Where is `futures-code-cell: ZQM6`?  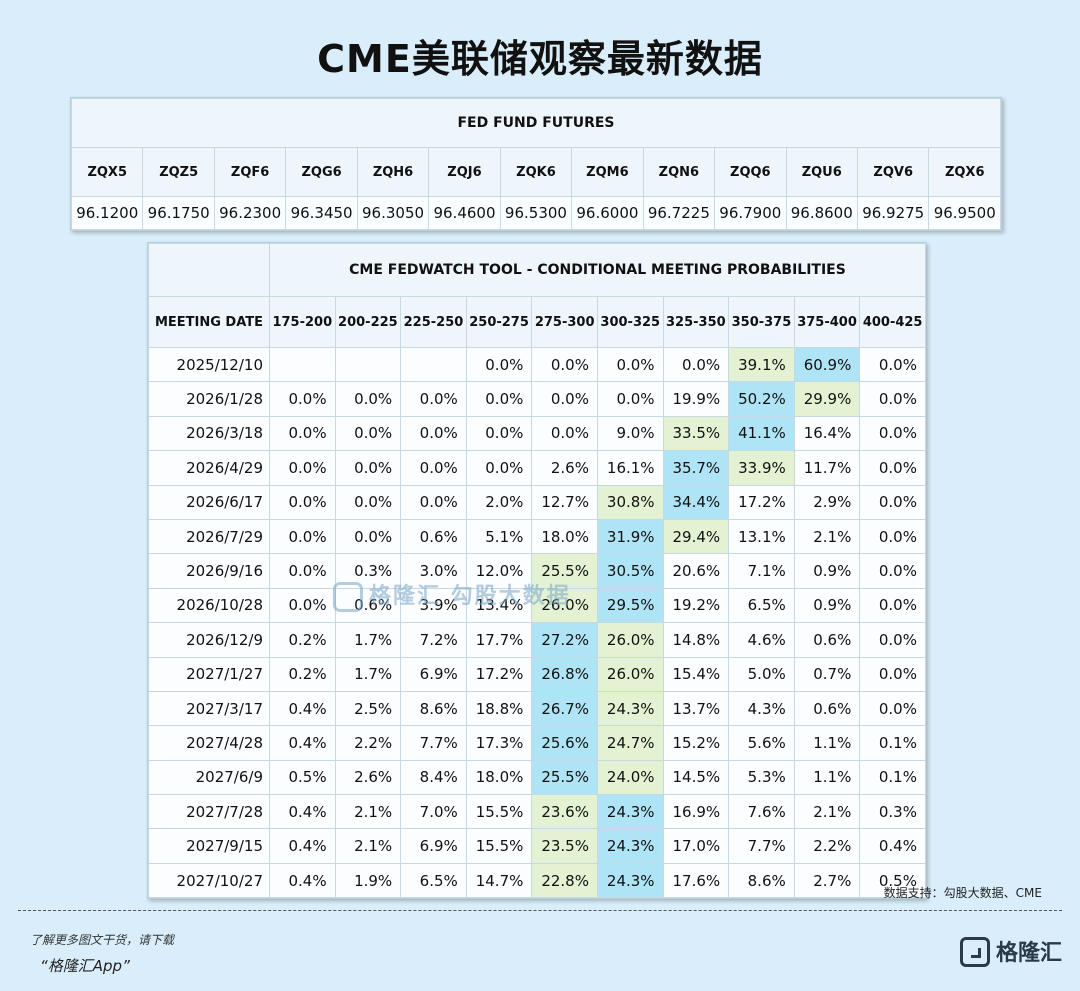
futures-code-cell: ZQM6 is located at coordinates (607, 172).